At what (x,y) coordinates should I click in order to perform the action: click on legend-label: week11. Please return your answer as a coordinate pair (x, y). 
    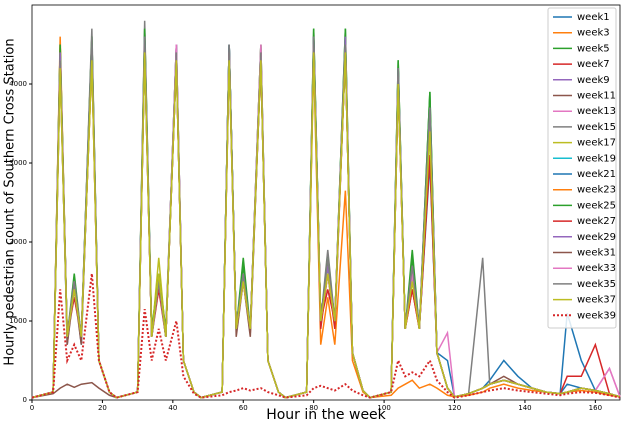
    Looking at the image, I should click on (596, 96).